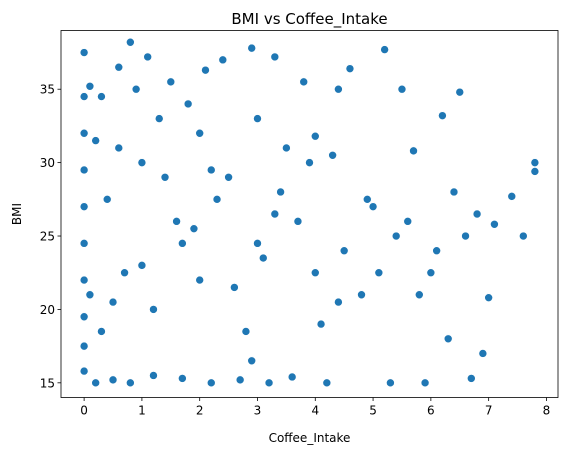  I want to click on x-axis-ticks: 0 1 2 3 4 5 6 7 8, so click(315, 407).